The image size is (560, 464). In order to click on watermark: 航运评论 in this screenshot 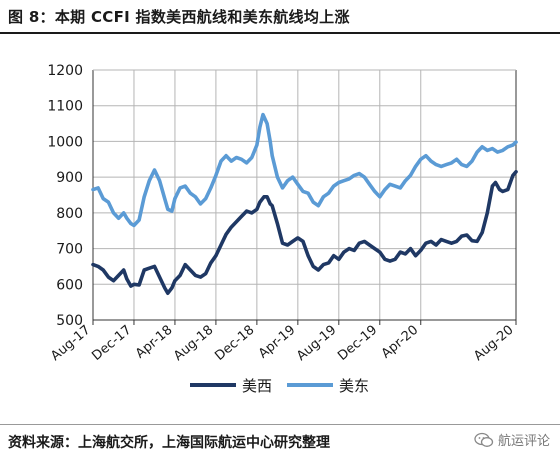, I will do `click(512, 439)`.